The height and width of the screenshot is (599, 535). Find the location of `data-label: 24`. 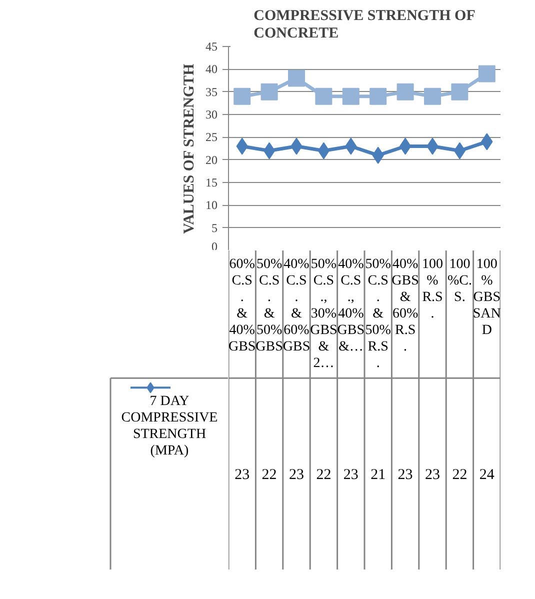

data-label: 24 is located at coordinates (487, 474).